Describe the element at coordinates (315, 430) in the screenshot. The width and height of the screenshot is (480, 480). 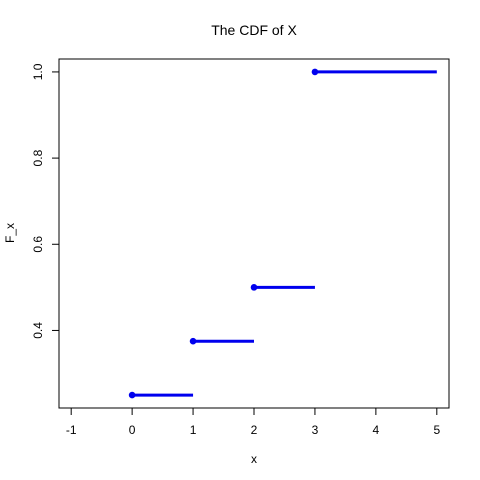
I see `x-tick-label: 3` at that location.